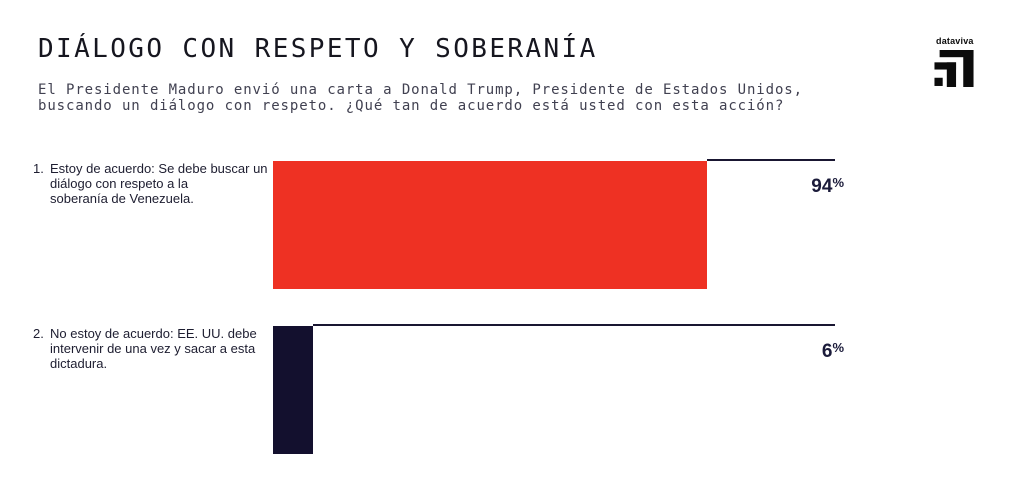 Image resolution: width=1015 pixels, height=487 pixels. I want to click on category-text-line: Estoy de acuerdo: Se debe buscar un, so click(159, 168).